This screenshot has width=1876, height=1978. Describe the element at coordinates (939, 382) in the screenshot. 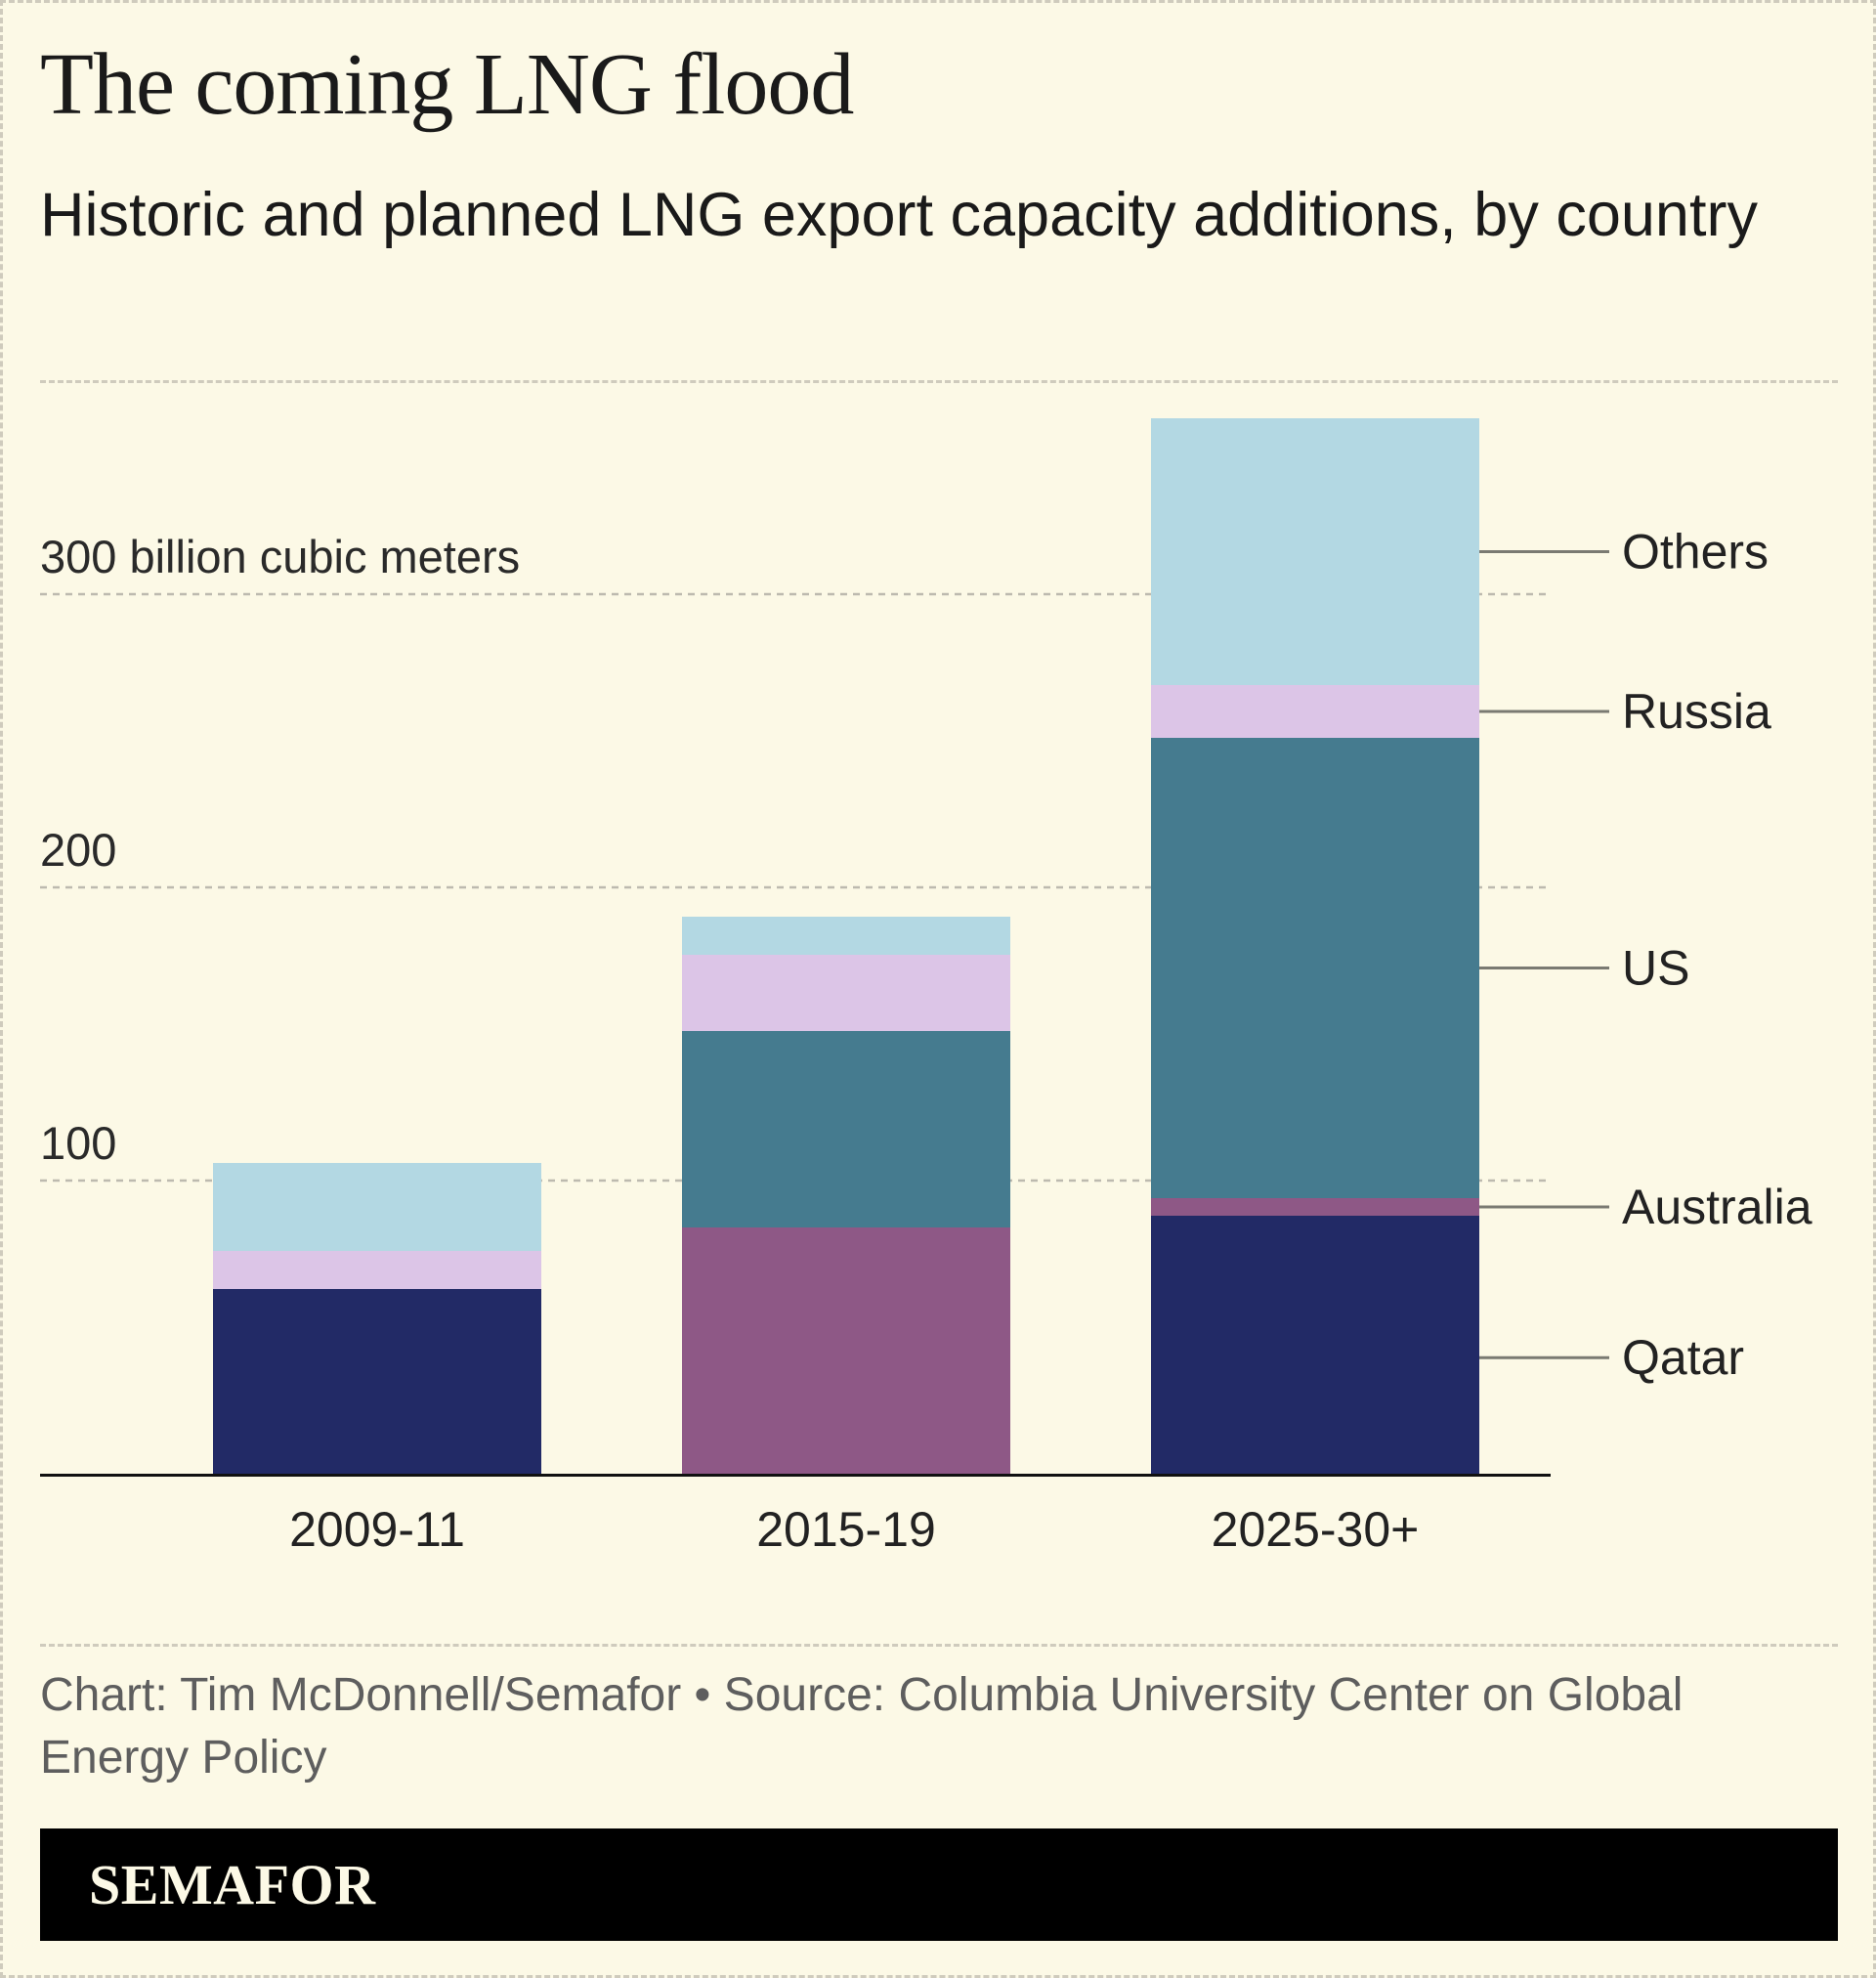

I see `top-divider` at that location.